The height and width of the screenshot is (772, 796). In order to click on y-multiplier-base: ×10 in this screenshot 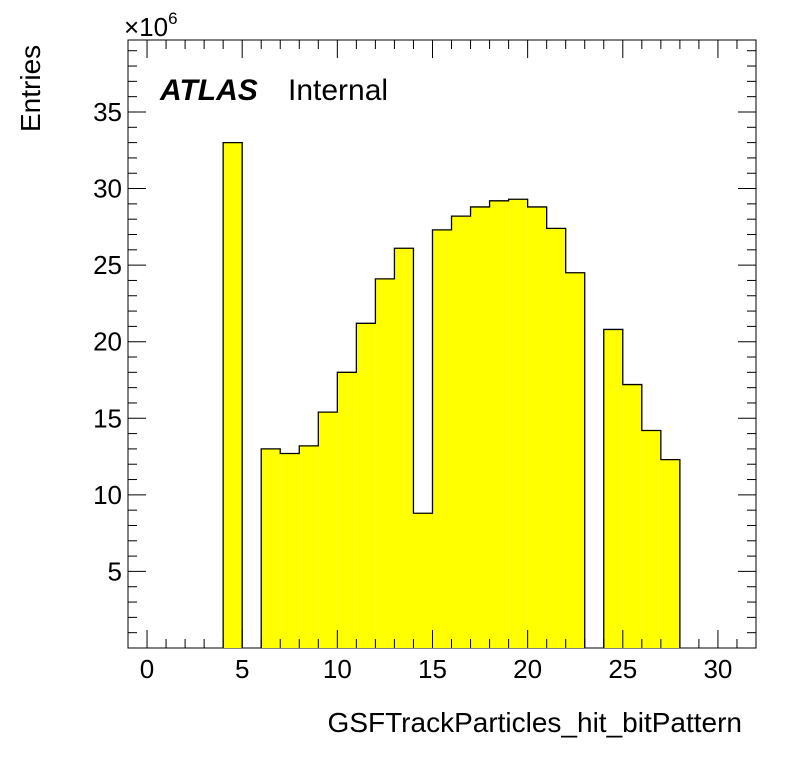, I will do `click(146, 27)`.